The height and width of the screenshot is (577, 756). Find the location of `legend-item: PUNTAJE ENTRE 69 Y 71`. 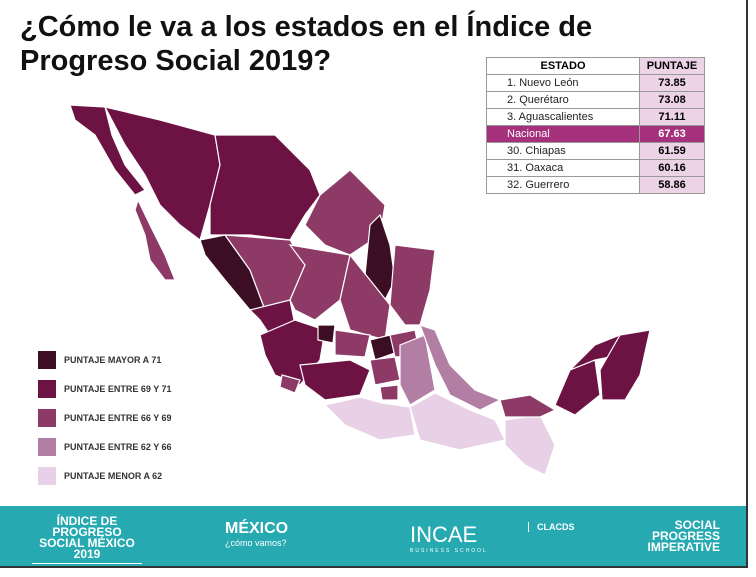

legend-item: PUNTAJE ENTRE 69 Y 71 is located at coordinates (105, 388).